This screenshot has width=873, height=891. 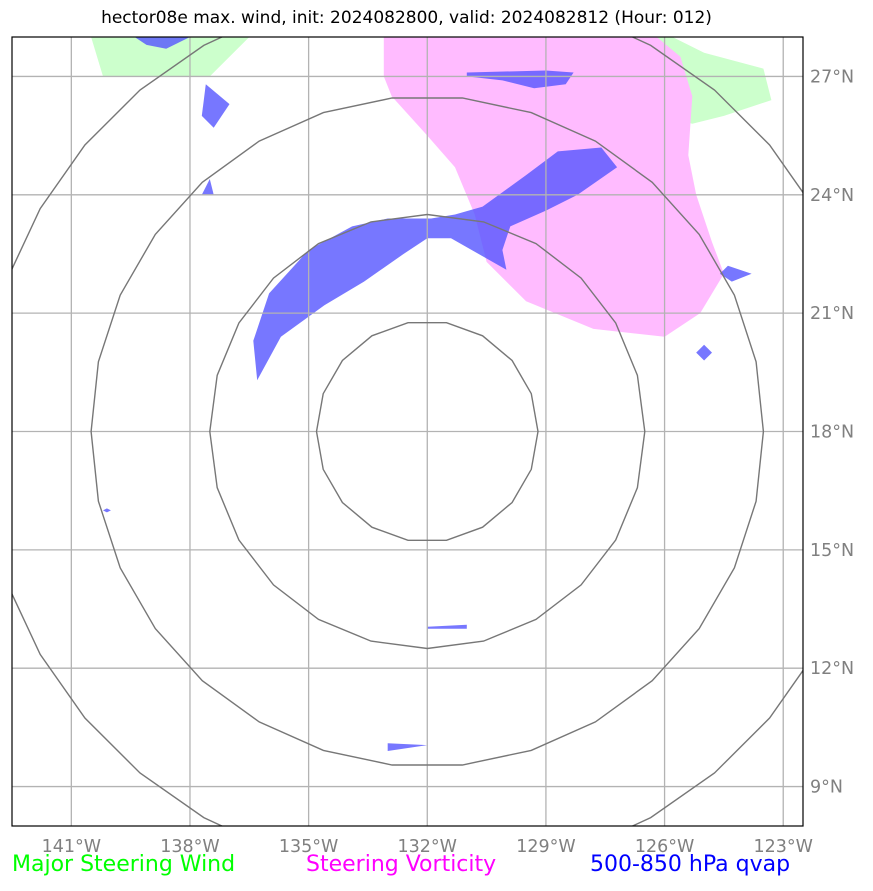 What do you see at coordinates (832, 196) in the screenshot?
I see `y-tick-label: 24°N` at bounding box center [832, 196].